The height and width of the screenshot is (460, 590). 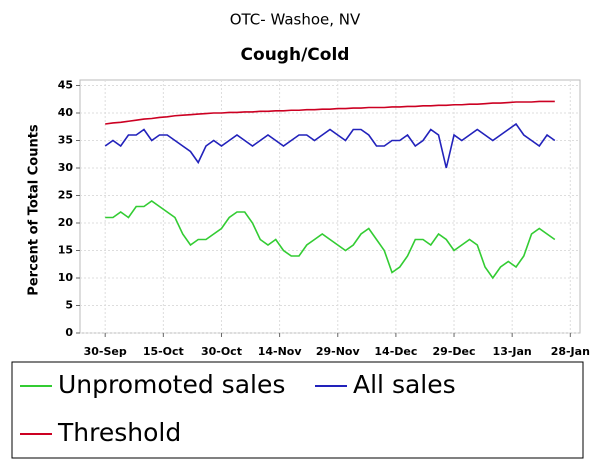 I want to click on y-tick-label: 10, so click(x=66, y=277).